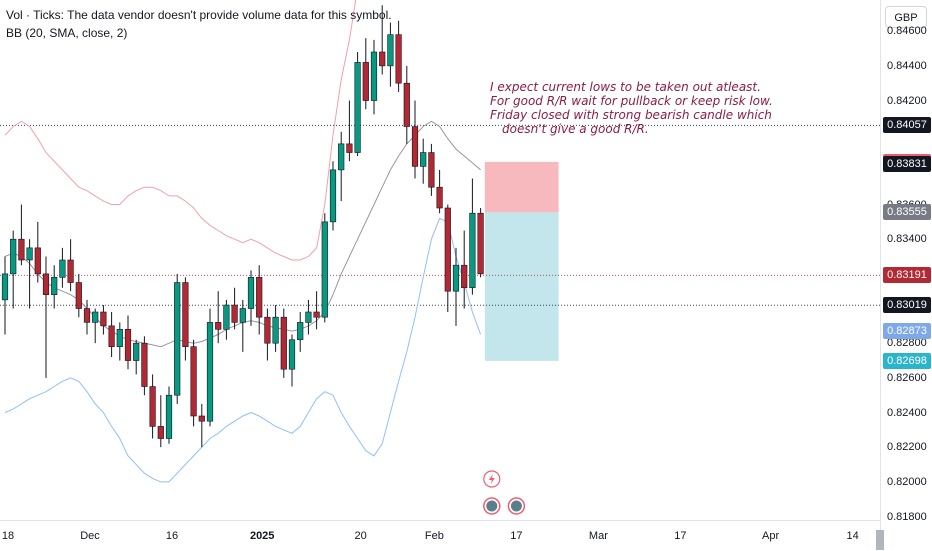 The image size is (932, 551). What do you see at coordinates (262, 536) in the screenshot?
I see `time-tick-label: 2025` at bounding box center [262, 536].